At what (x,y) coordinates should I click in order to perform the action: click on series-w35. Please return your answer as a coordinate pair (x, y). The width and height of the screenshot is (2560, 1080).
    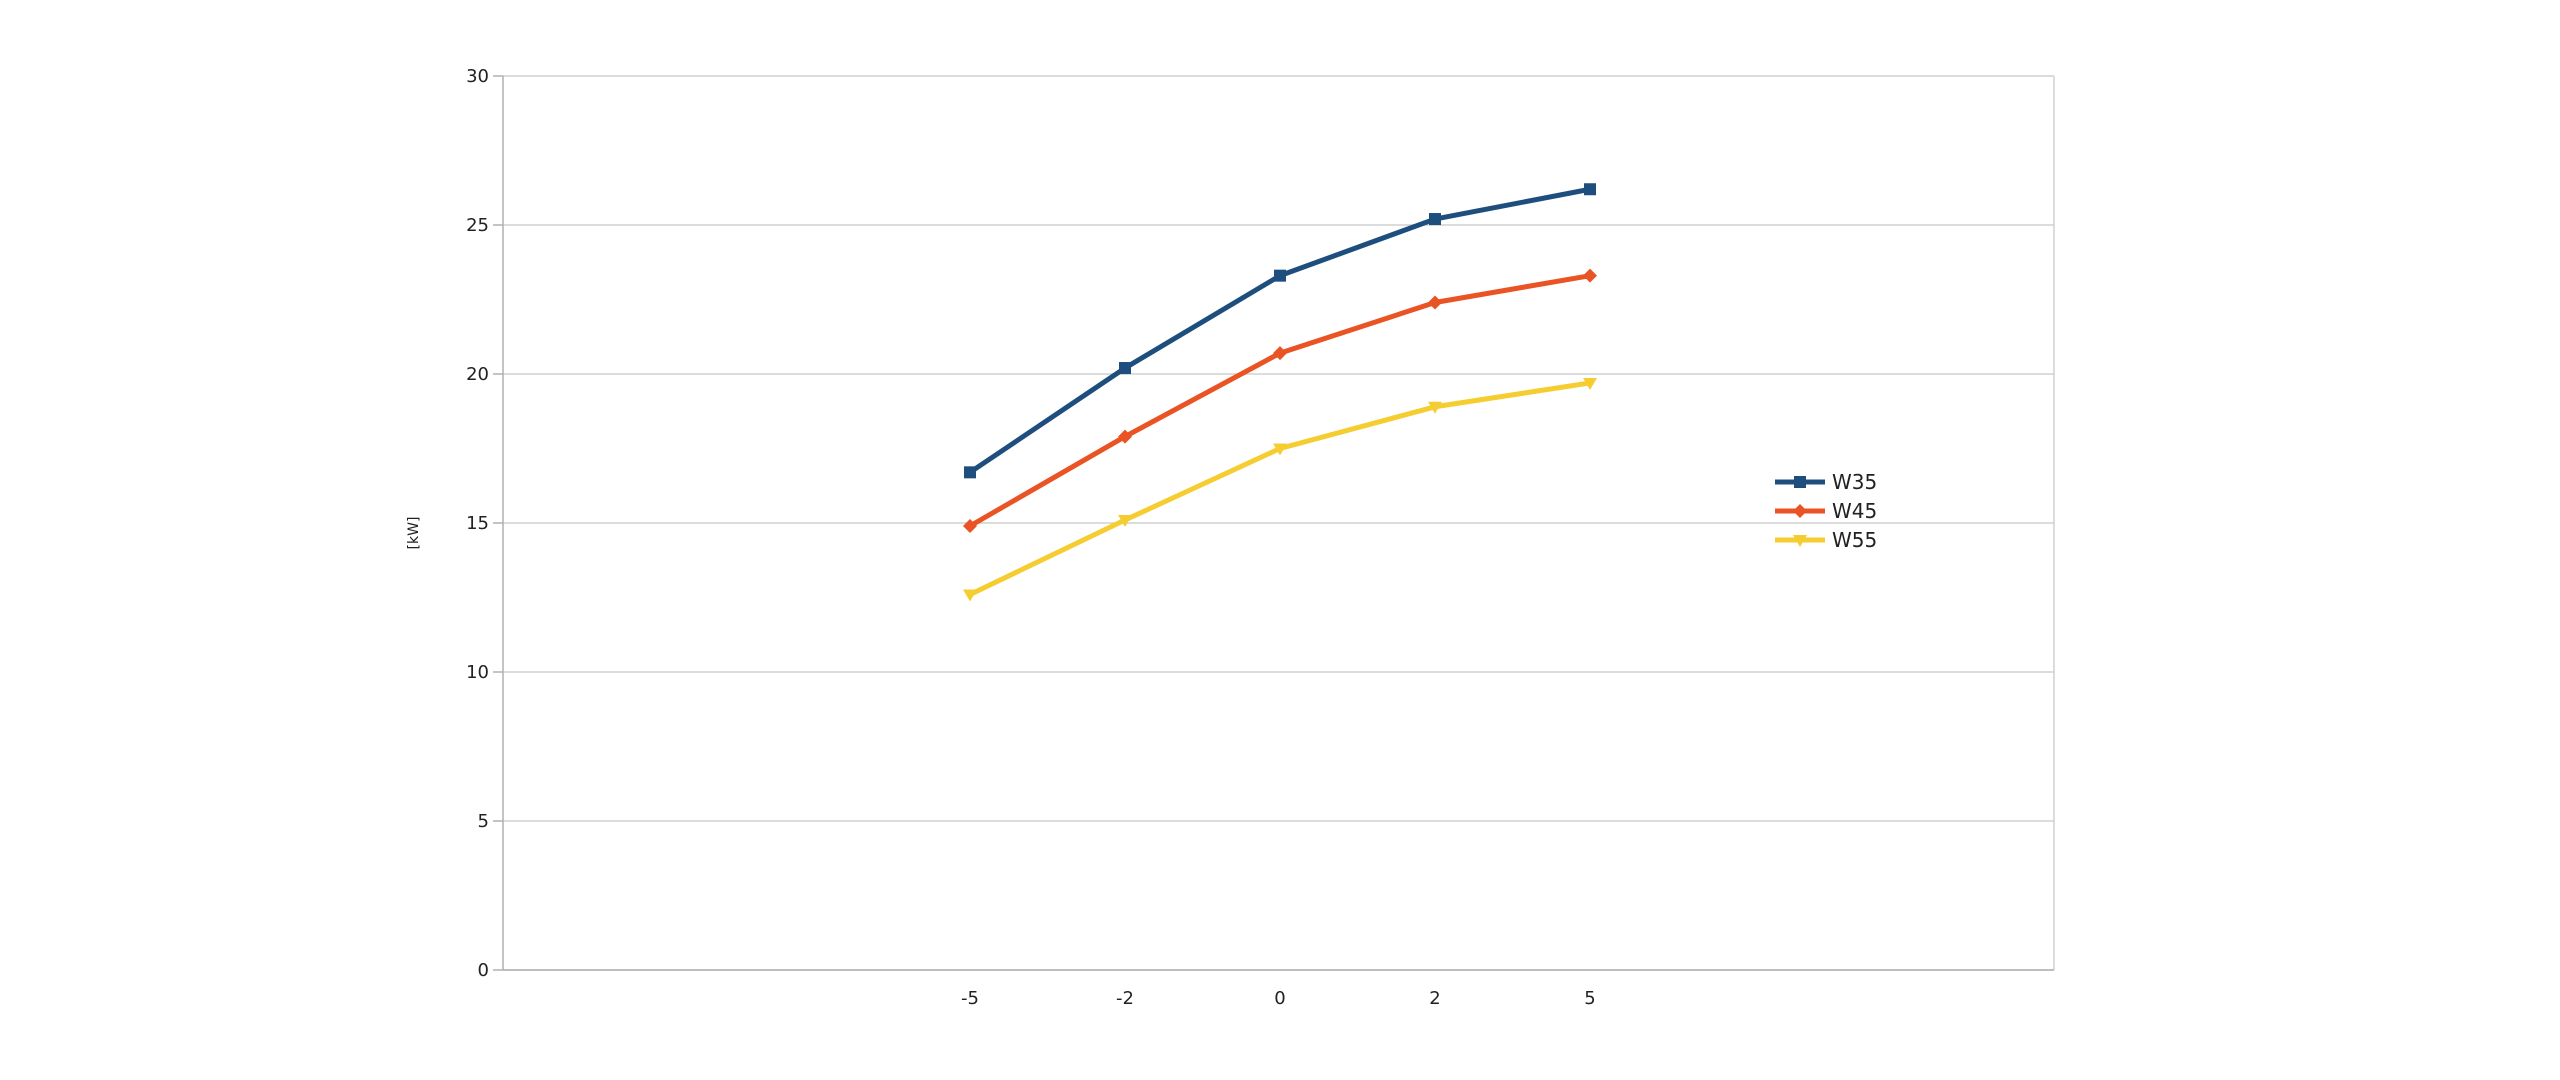
    Looking at the image, I should click on (1280, 331).